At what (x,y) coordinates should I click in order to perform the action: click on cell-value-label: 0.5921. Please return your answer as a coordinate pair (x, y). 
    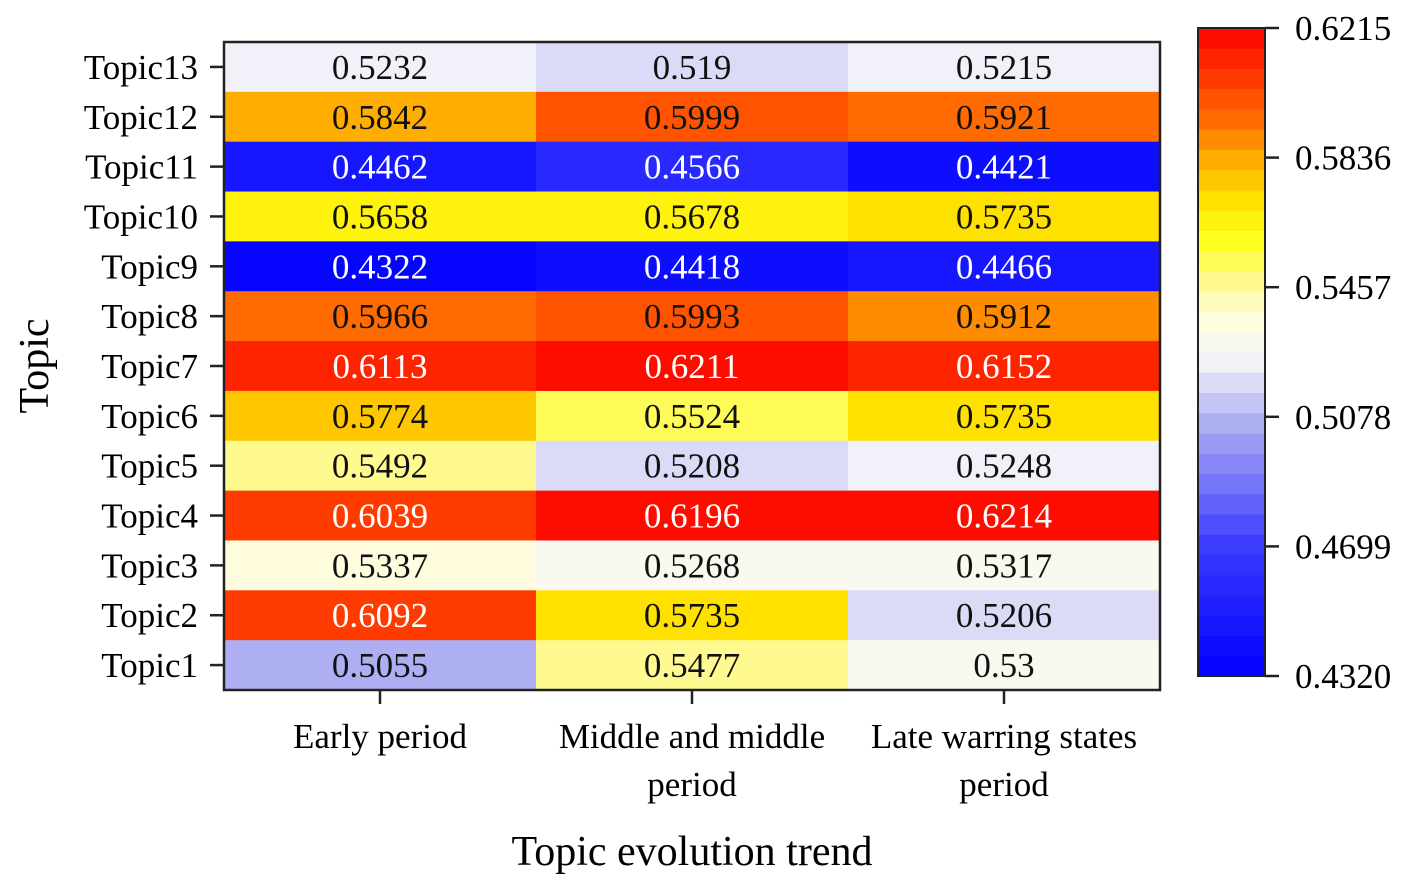
    Looking at the image, I should click on (1004, 117).